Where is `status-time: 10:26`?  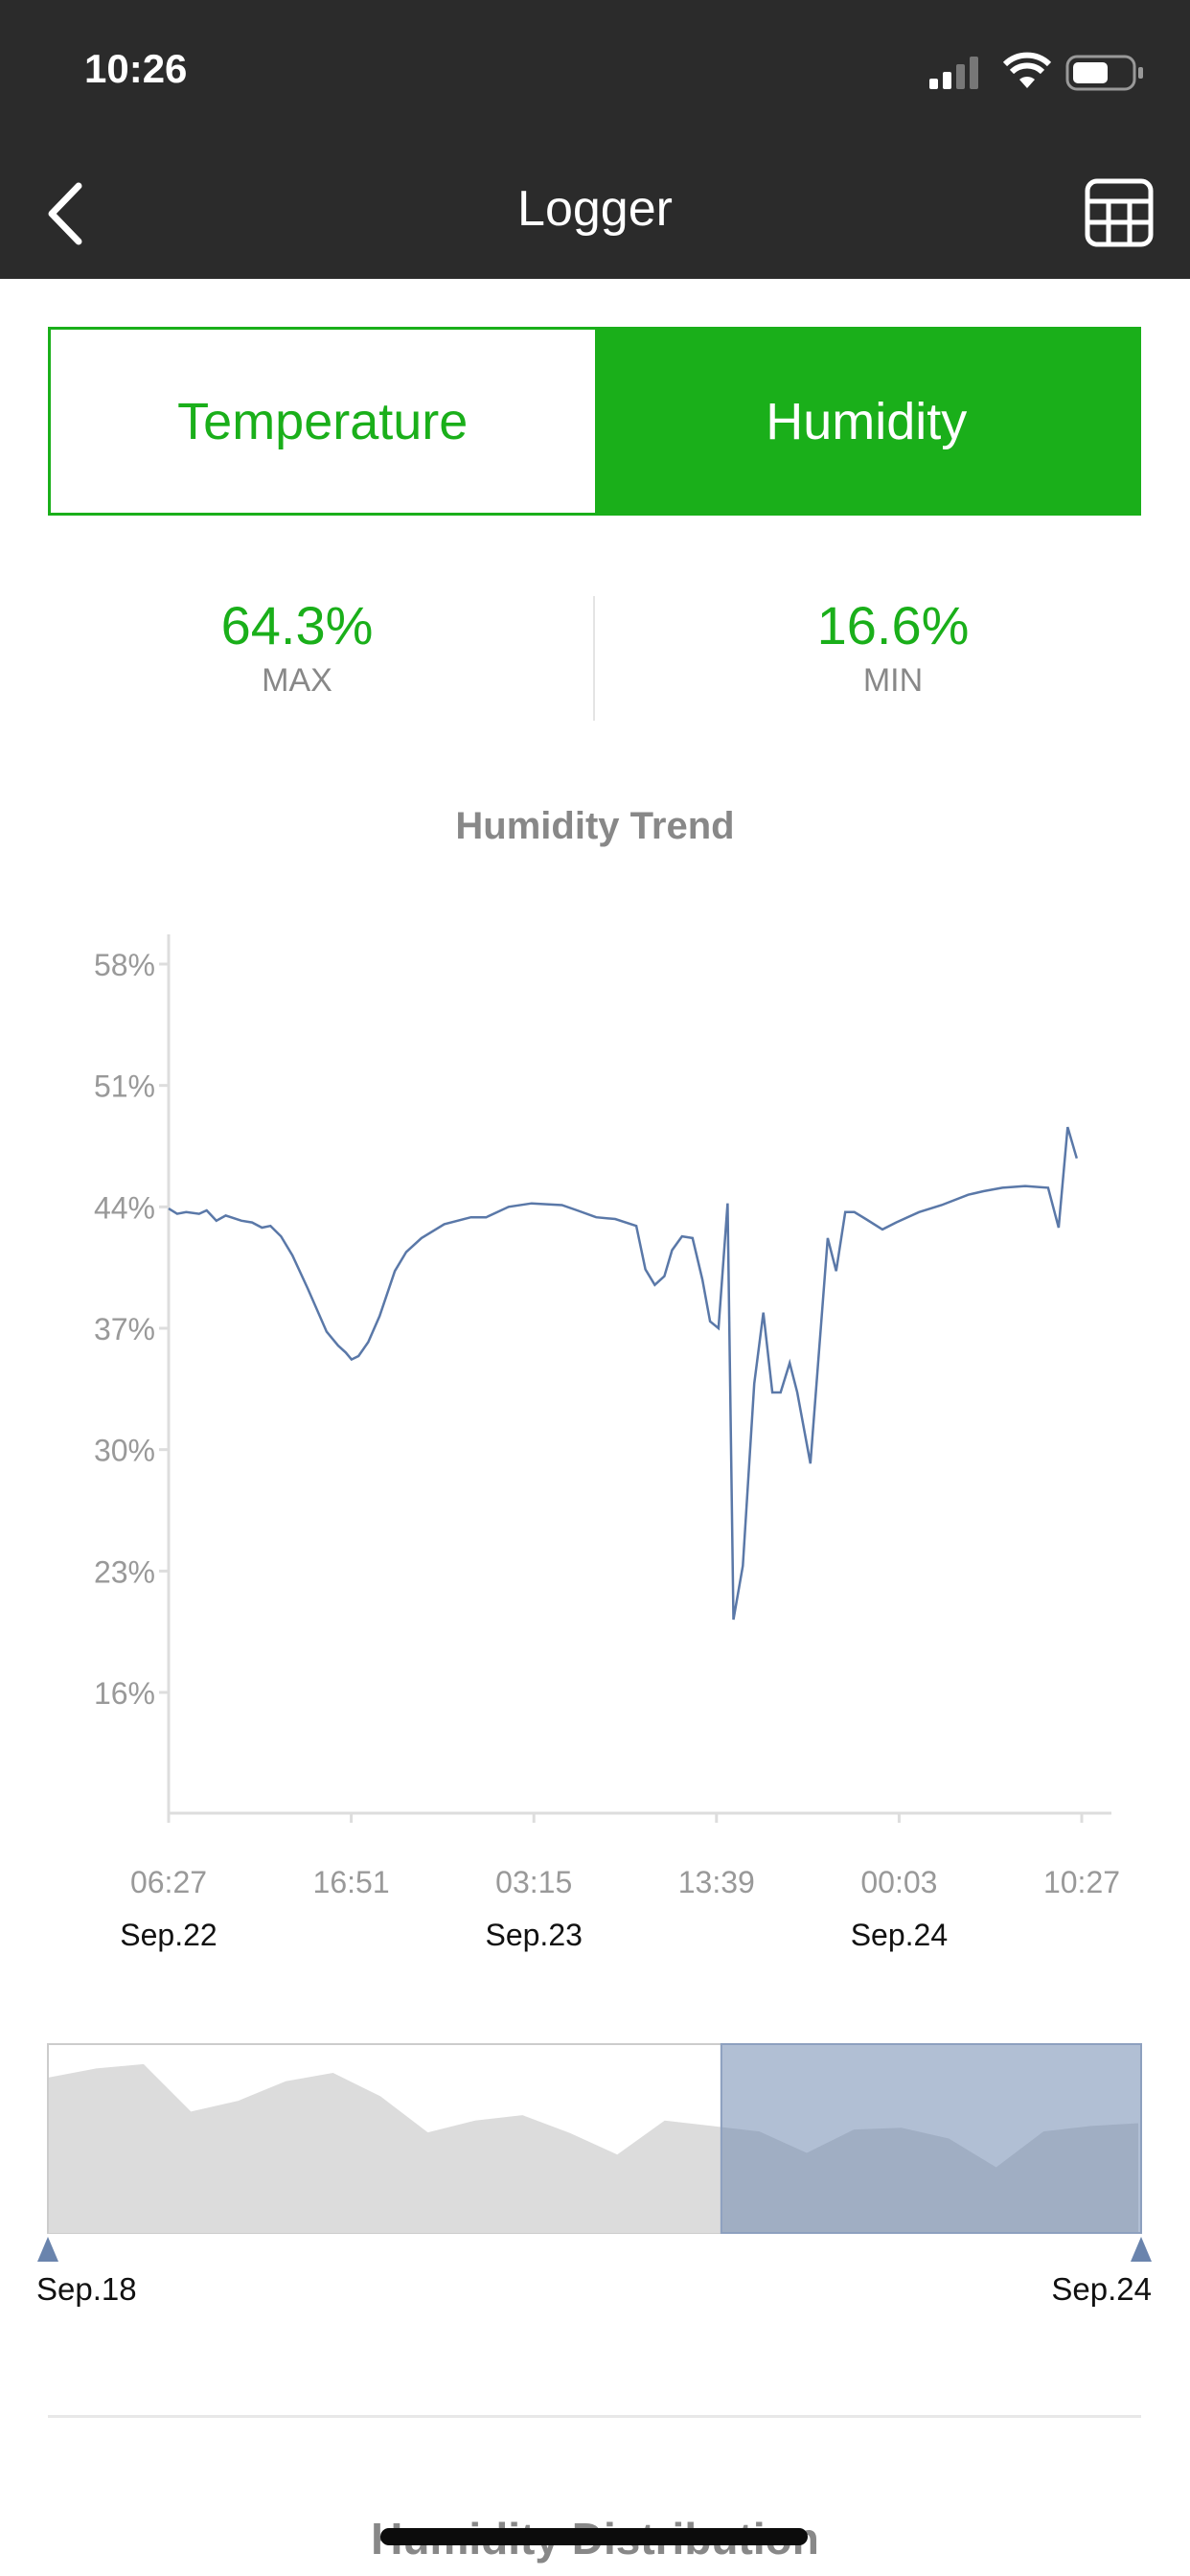
status-time: 10:26 is located at coordinates (136, 68).